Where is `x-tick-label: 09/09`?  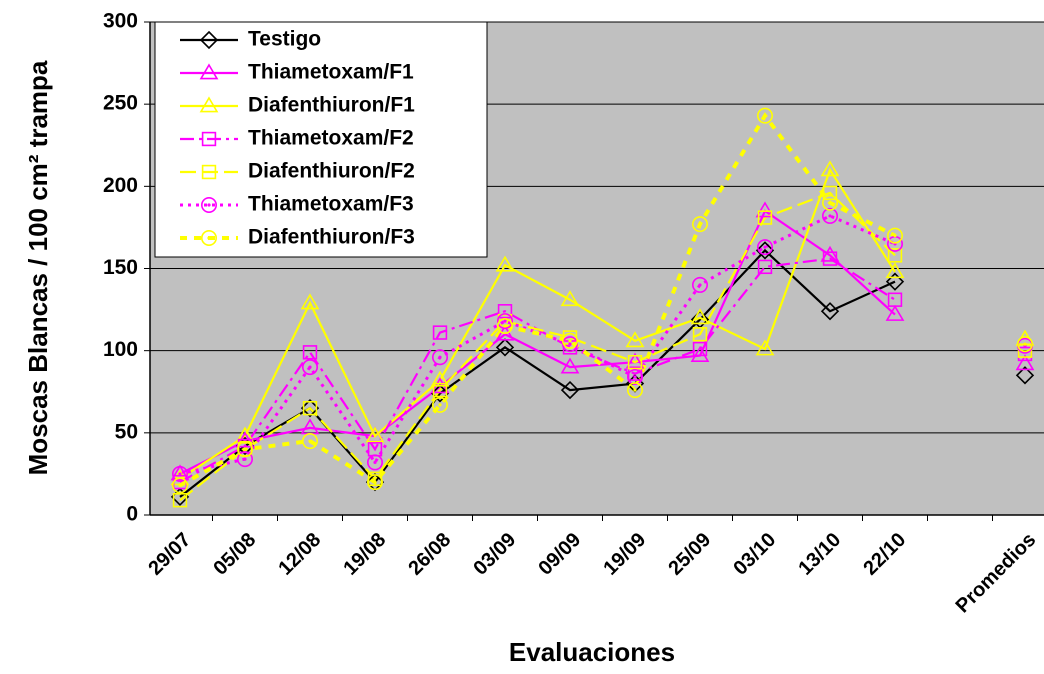 x-tick-label: 09/09 is located at coordinates (559, 554).